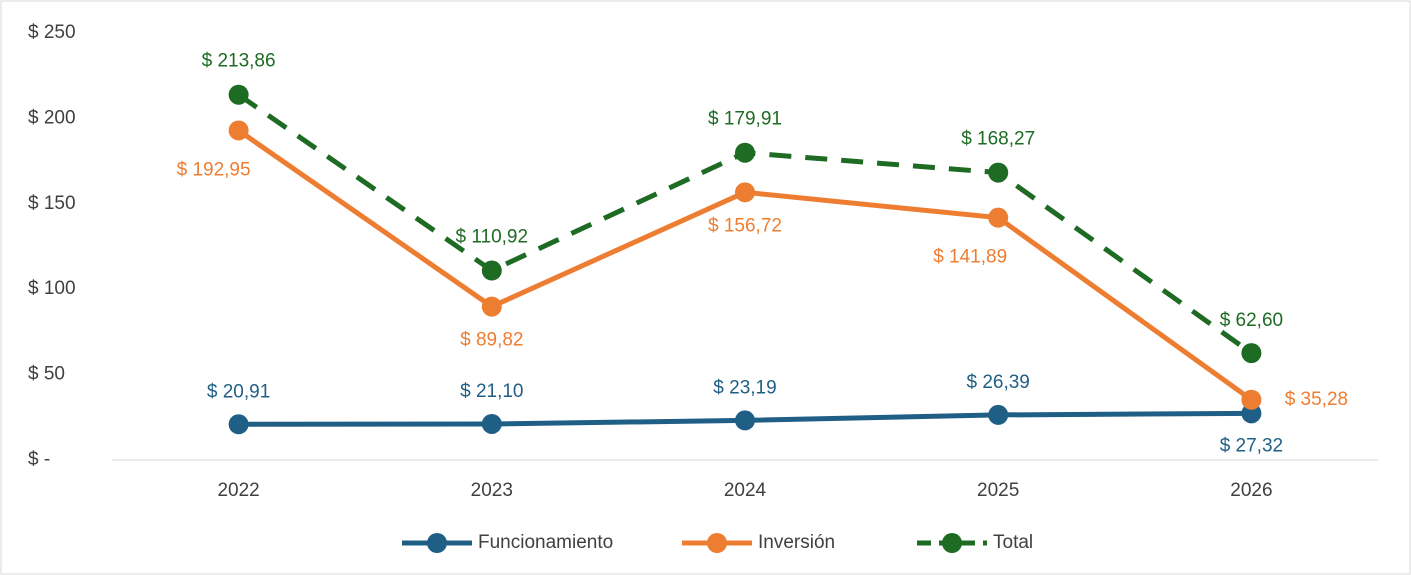 The width and height of the screenshot is (1411, 575). Describe the element at coordinates (46, 374) in the screenshot. I see `y-tick-label: $ 50` at that location.